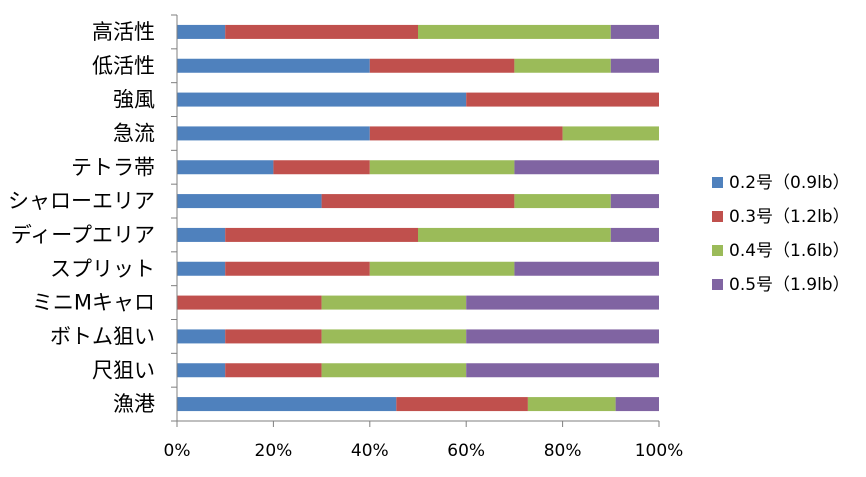 The width and height of the screenshot is (866, 477). What do you see at coordinates (563, 451) in the screenshot?
I see `x-tick-label: 80%` at bounding box center [563, 451].